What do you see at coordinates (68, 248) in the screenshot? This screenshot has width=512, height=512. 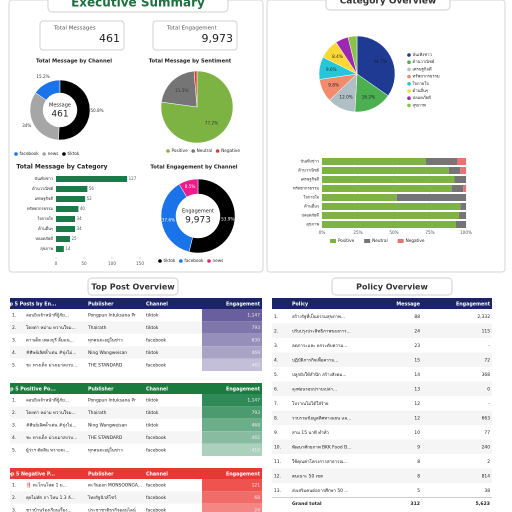 I see `value-label: 14` at bounding box center [68, 248].